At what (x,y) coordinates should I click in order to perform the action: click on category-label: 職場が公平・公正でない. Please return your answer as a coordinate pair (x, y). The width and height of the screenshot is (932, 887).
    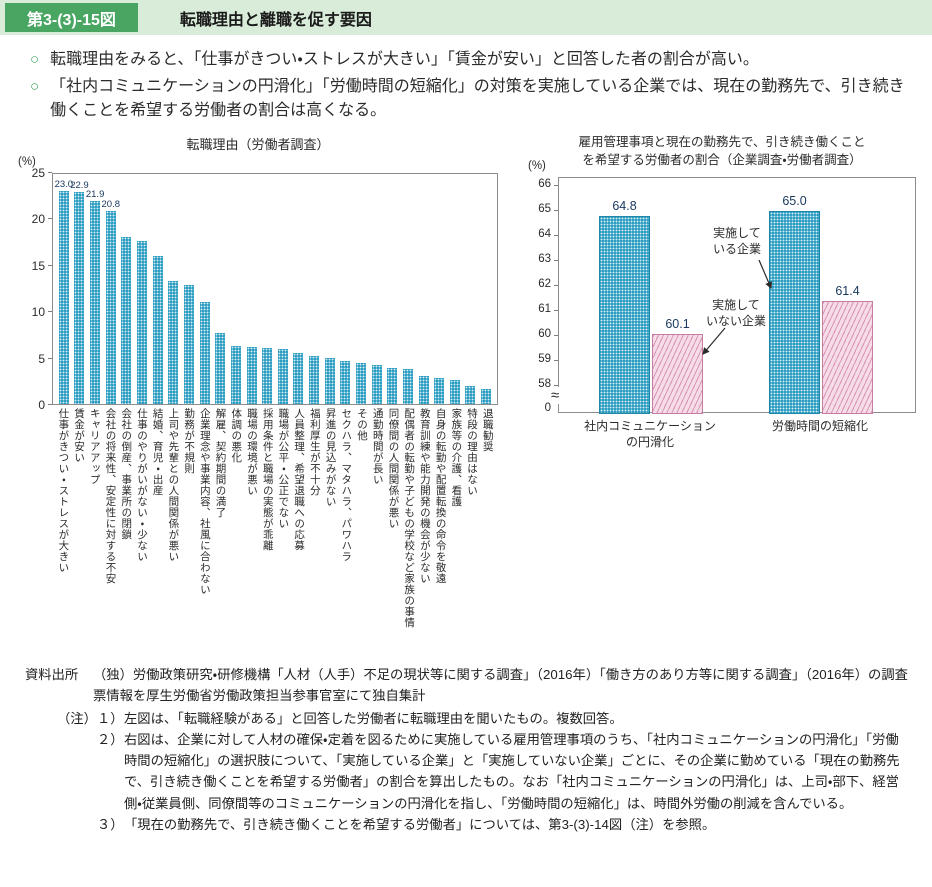
    Looking at the image, I should click on (283, 468).